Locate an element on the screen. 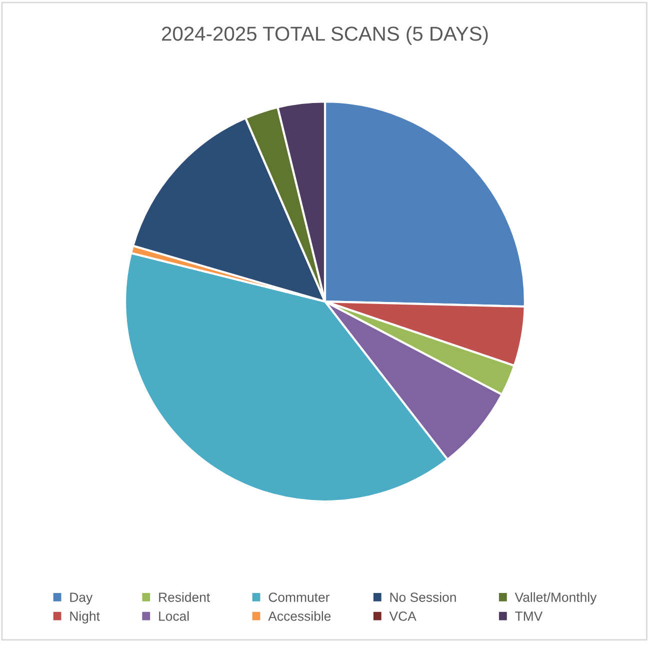 The image size is (650, 645). legend-label: Night is located at coordinates (85, 617).